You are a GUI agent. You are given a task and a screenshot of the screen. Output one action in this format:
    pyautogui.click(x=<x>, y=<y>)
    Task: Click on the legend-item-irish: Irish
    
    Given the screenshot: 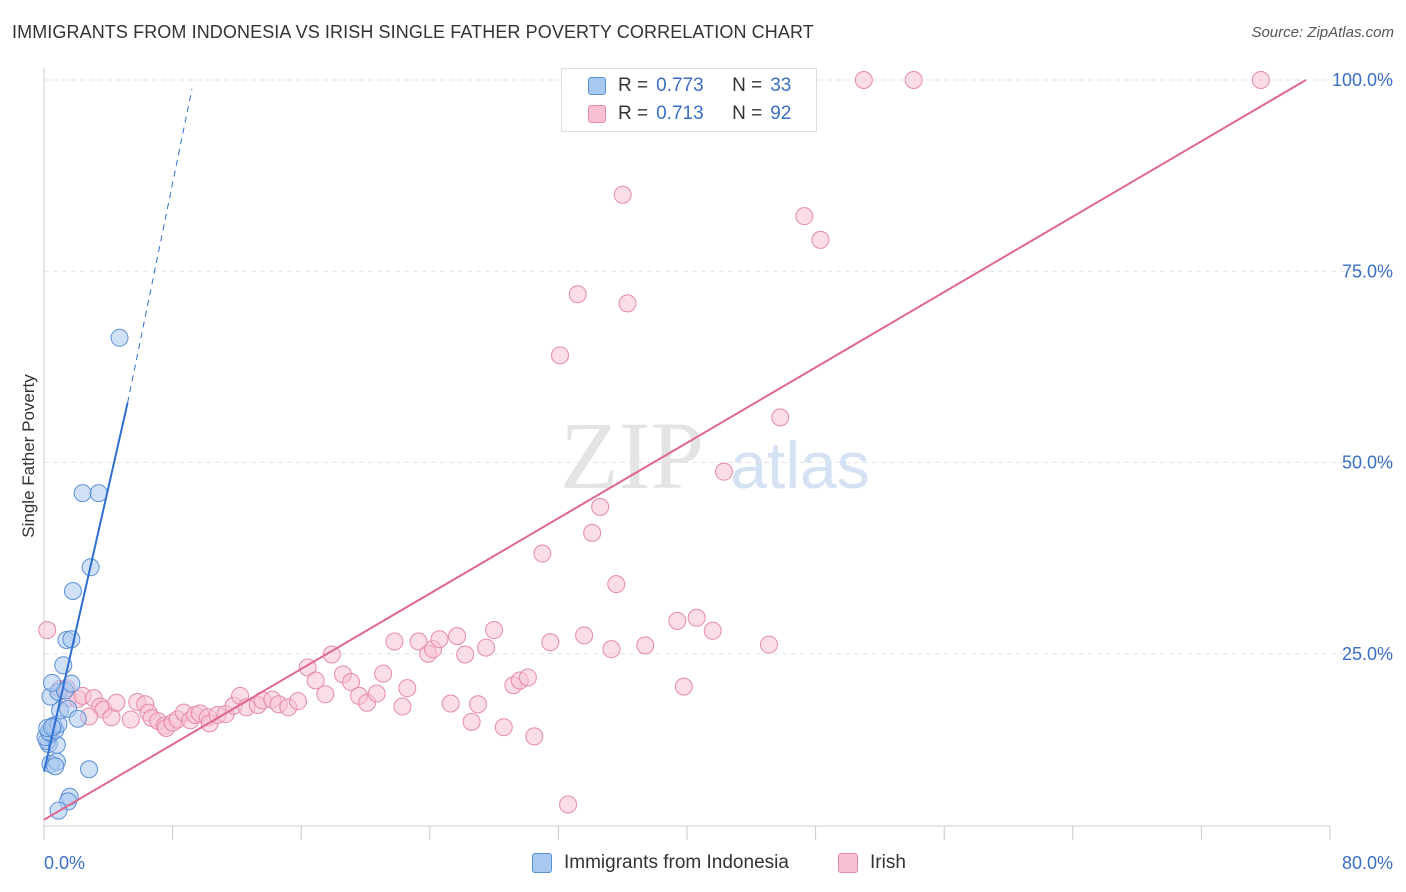 What is the action you would take?
    pyautogui.click(x=872, y=863)
    